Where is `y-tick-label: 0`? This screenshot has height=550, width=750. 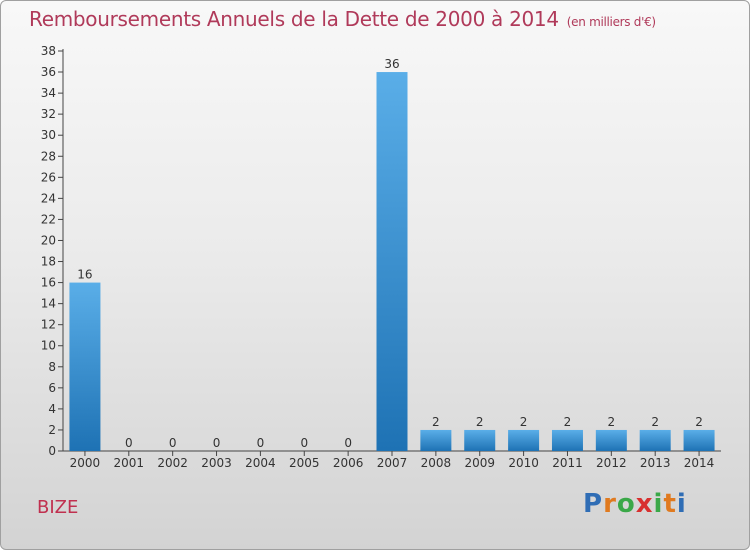
y-tick-label: 0 is located at coordinates (52, 451).